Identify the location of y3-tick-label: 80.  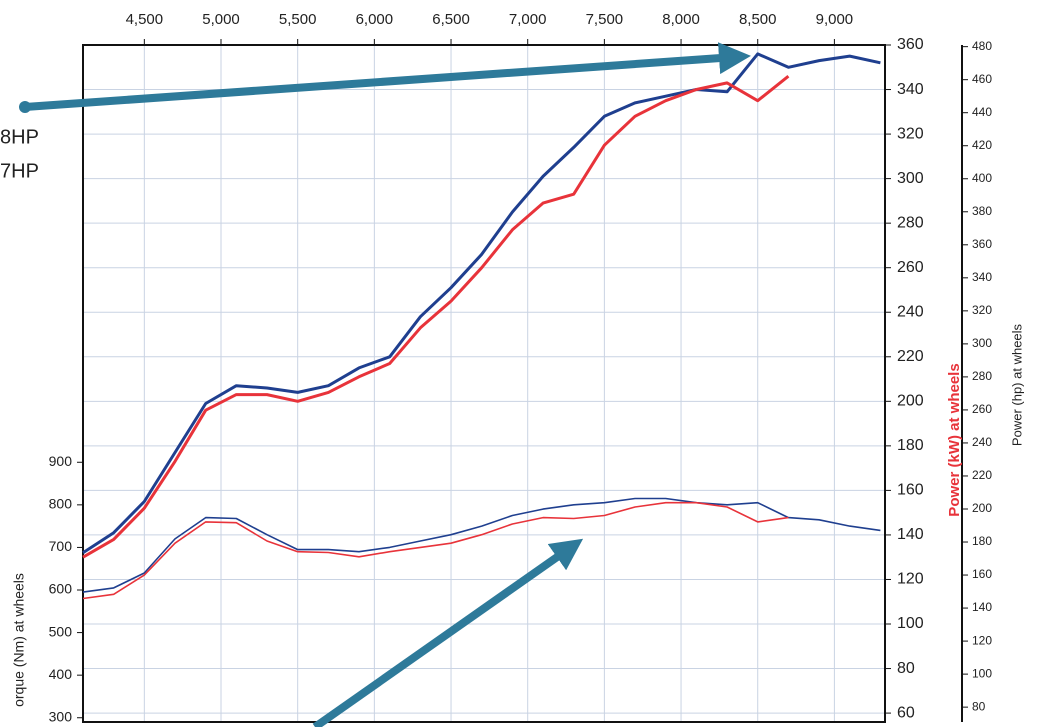
(979, 706).